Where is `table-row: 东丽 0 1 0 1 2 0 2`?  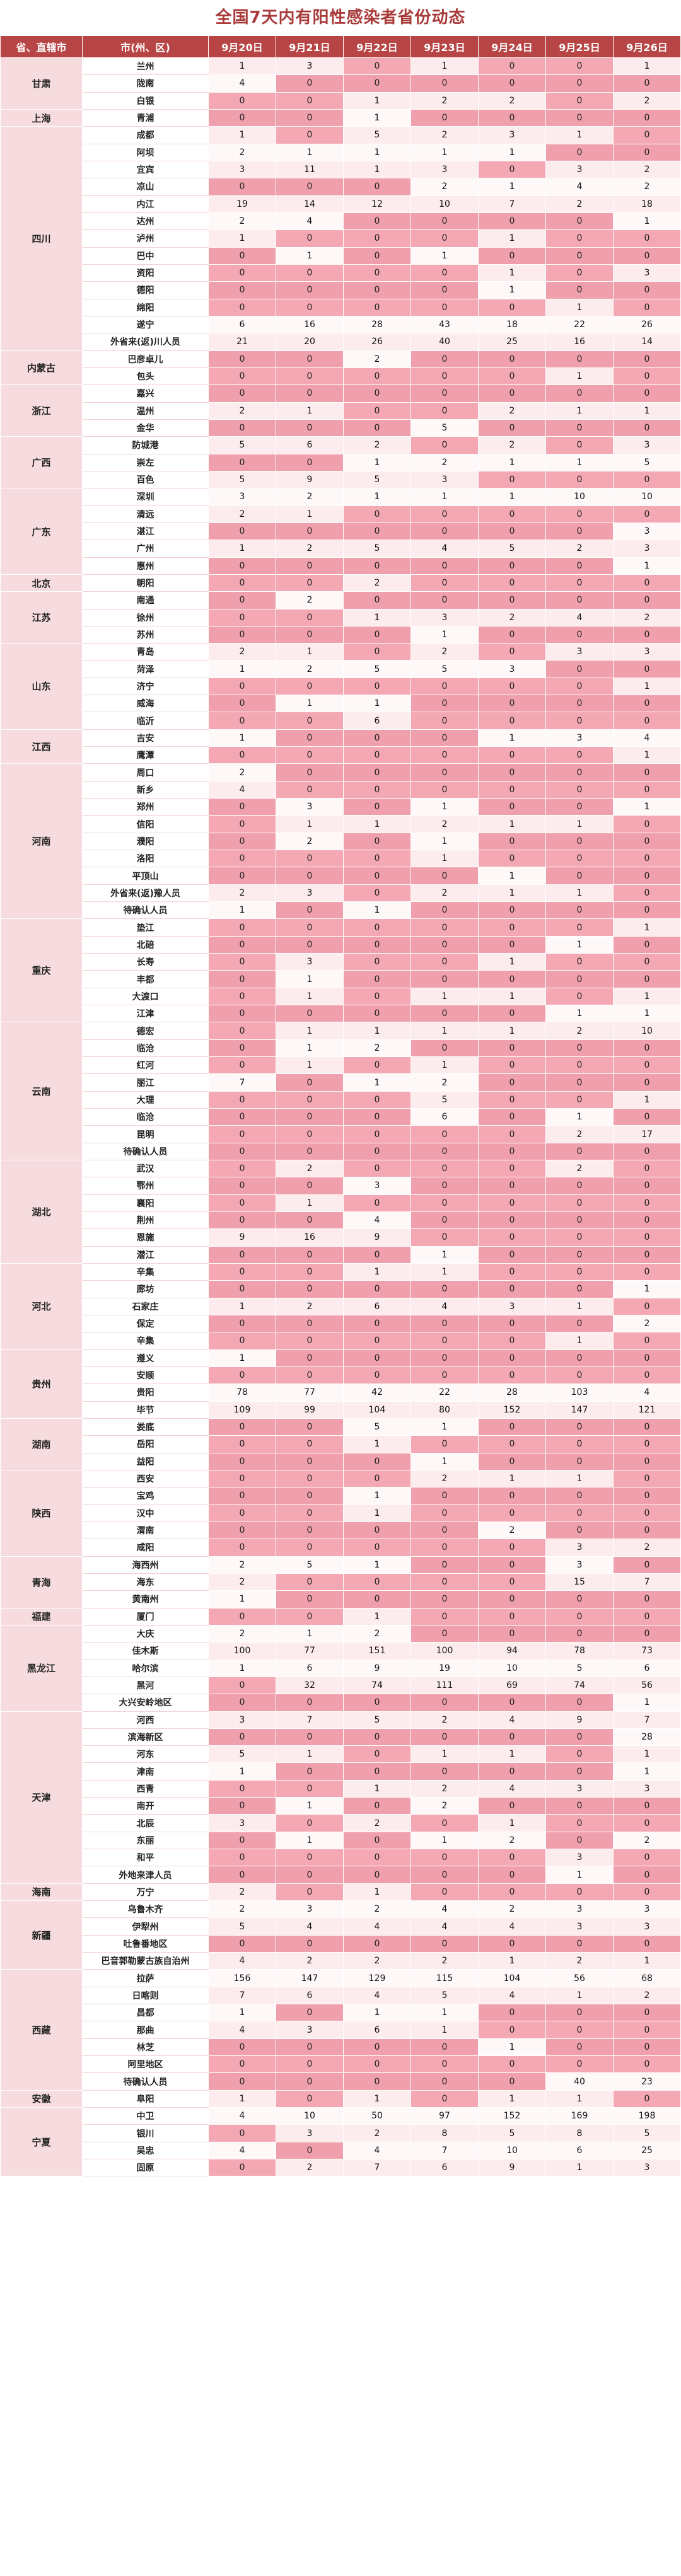 table-row: 东丽 0 1 0 1 2 0 2 is located at coordinates (341, 1840).